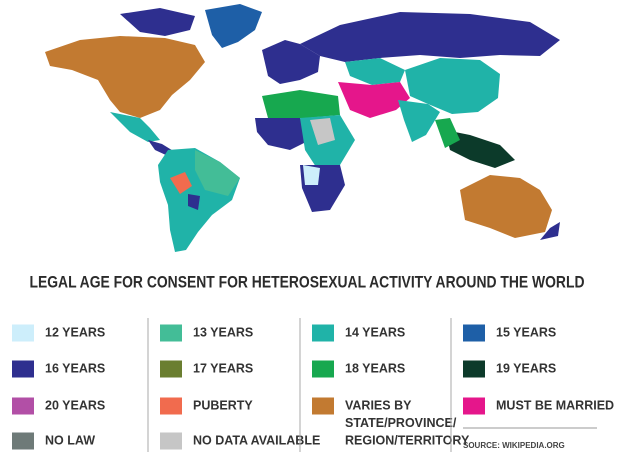 The image size is (620, 456). I want to click on legend-label: 18 YEARS, so click(375, 368).